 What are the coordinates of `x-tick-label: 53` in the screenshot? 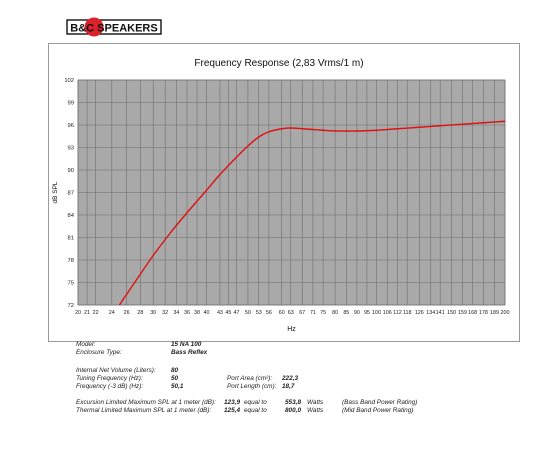 It's located at (259, 313).